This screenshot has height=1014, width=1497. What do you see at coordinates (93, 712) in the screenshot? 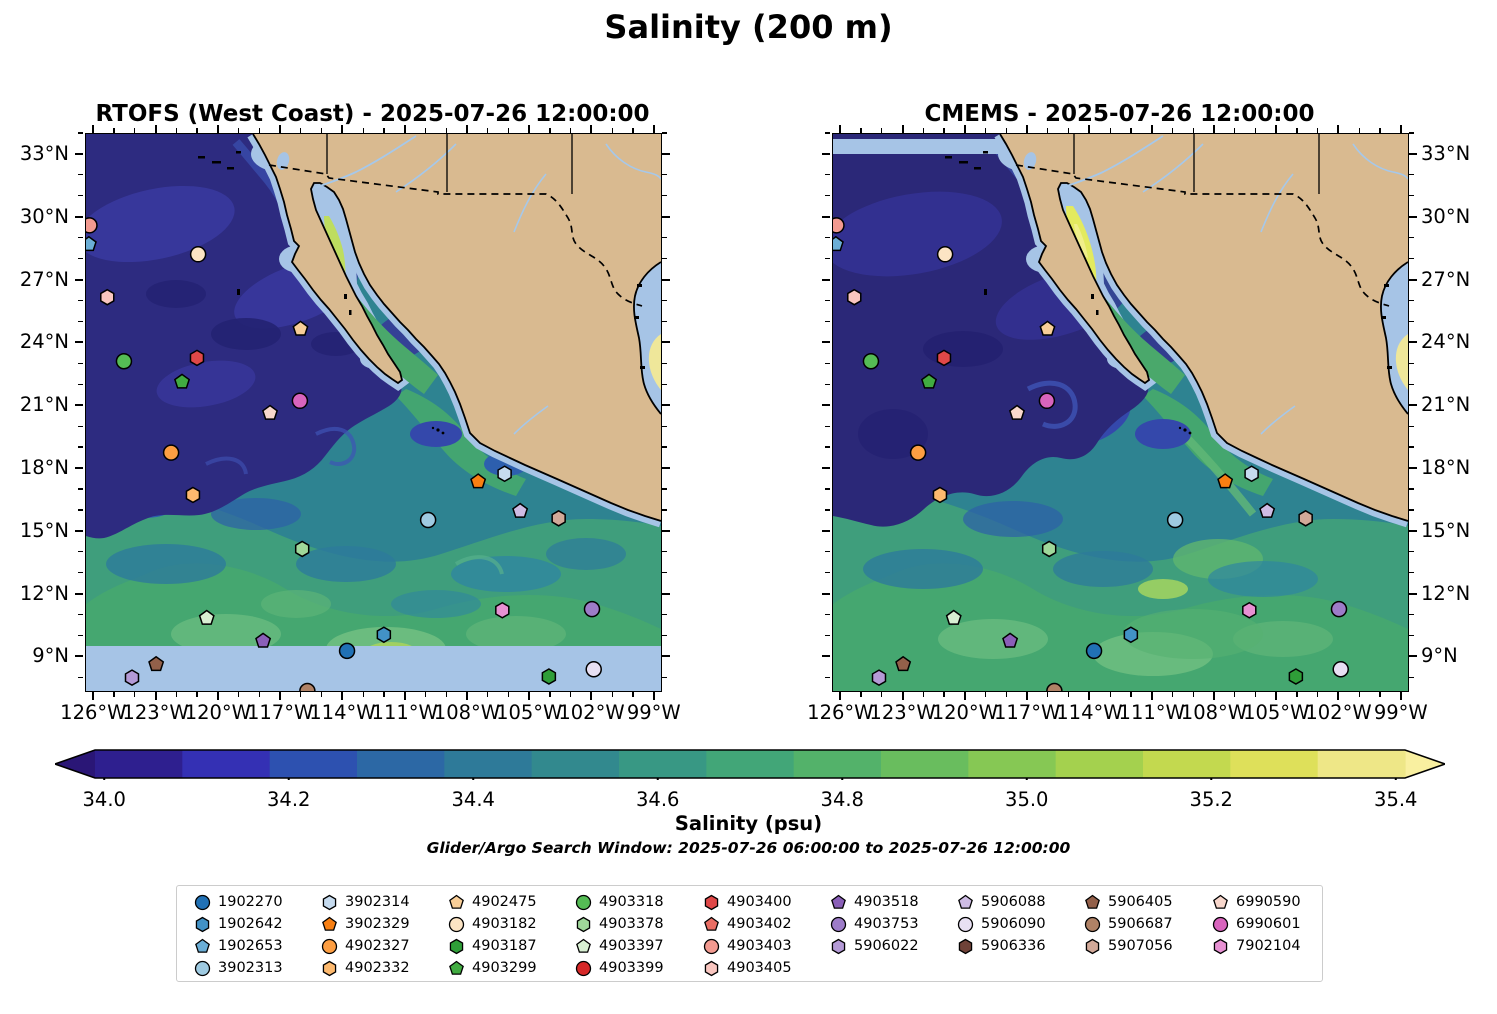
I see `lon-tick-label: 126°W` at bounding box center [93, 712].